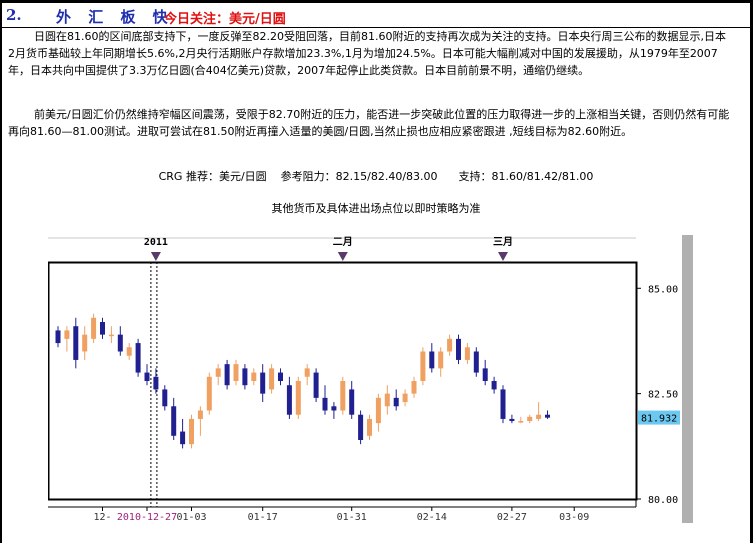 This screenshot has width=753, height=543. What do you see at coordinates (574, 517) in the screenshot?
I see `x-tick-label: 03-09` at bounding box center [574, 517].